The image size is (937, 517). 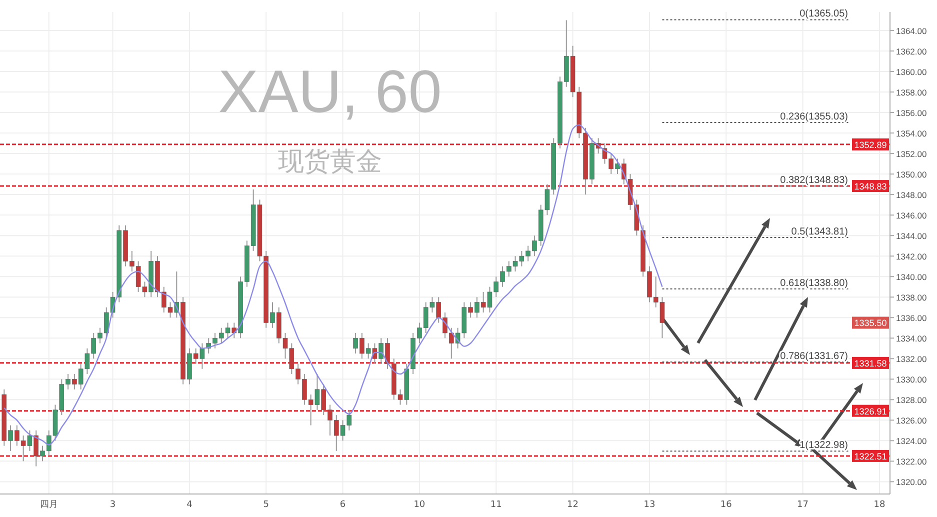 I want to click on y-tick-label: 1322.00, so click(x=911, y=461).